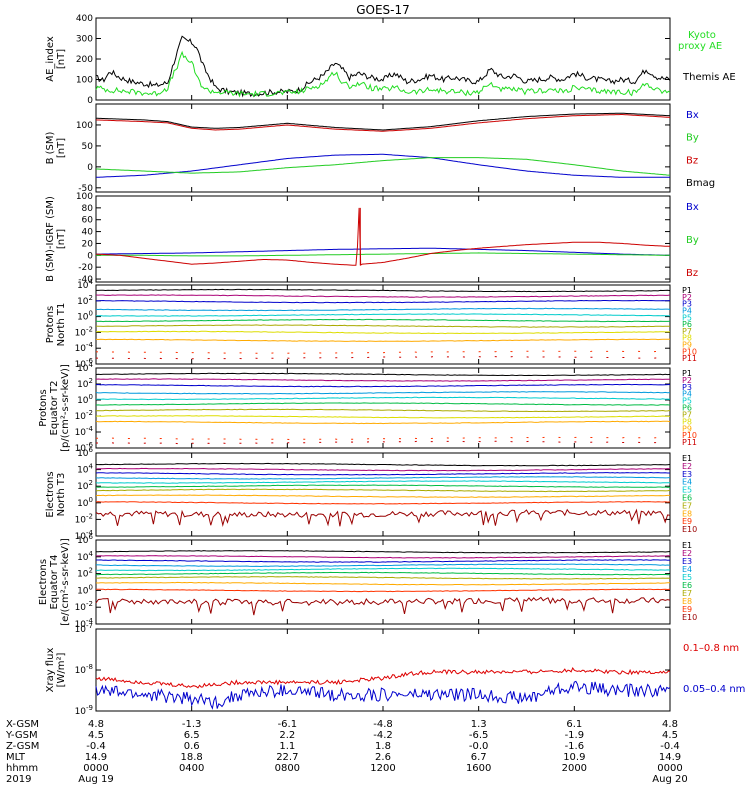  What do you see at coordinates (669, 779) in the screenshot?
I see `x-axis-value: Aug 20` at bounding box center [669, 779].